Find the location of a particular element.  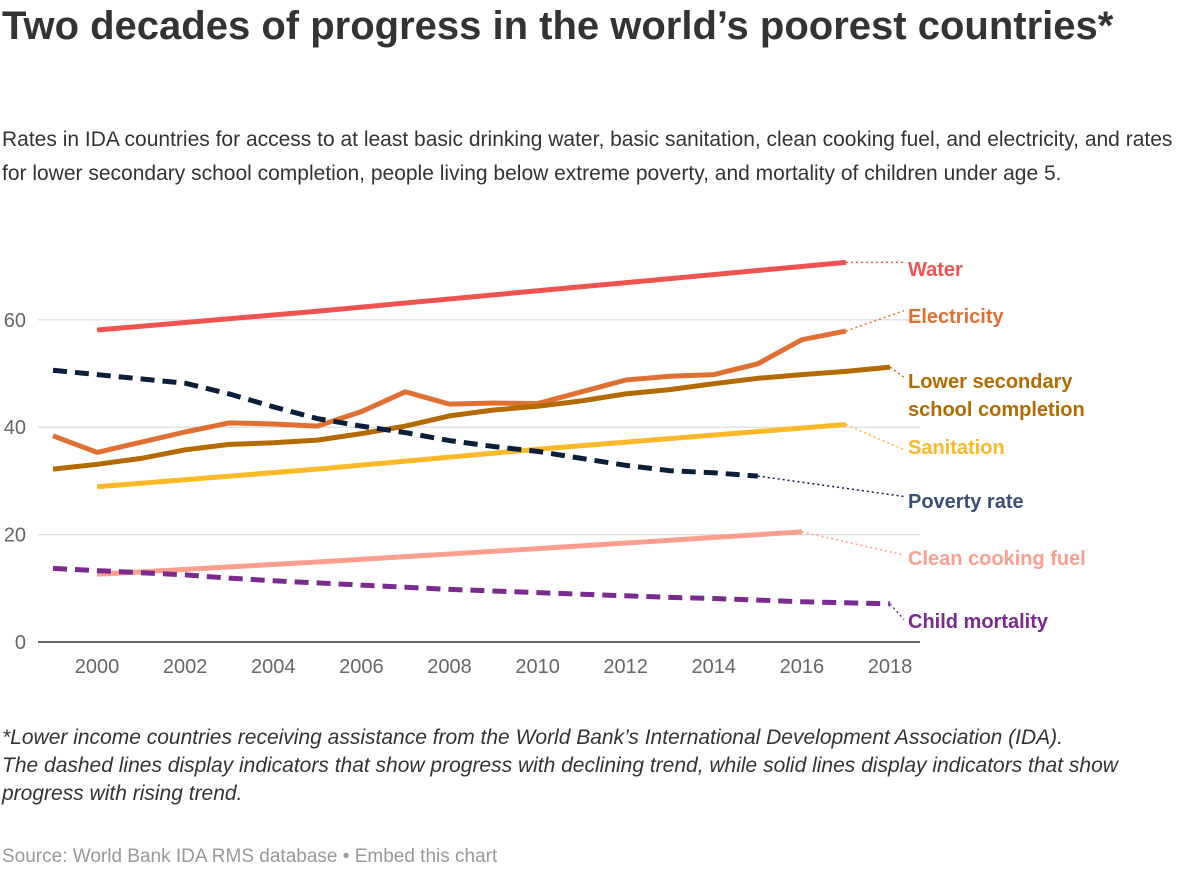

series-label-child-mortality: Child mortality is located at coordinates (978, 622).